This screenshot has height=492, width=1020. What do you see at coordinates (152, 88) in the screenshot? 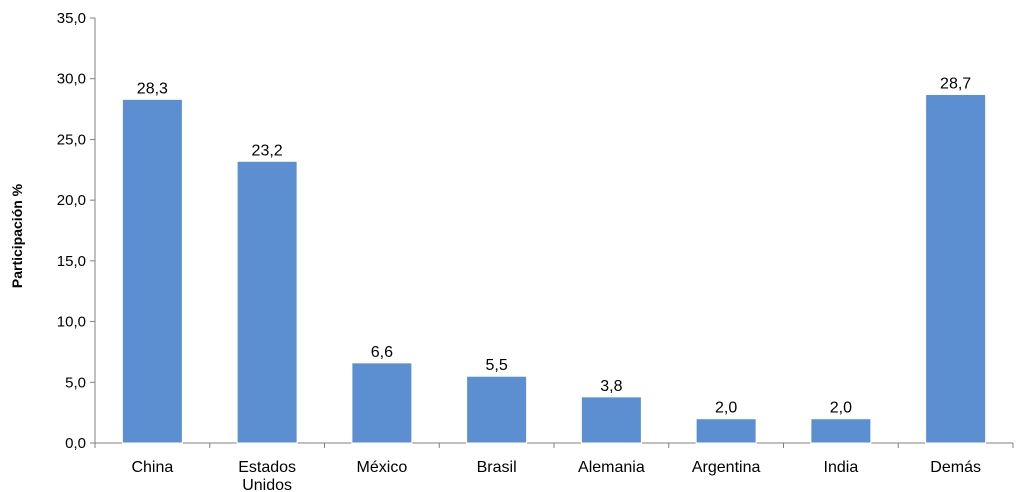
I see `data-label: 28,3` at bounding box center [152, 88].